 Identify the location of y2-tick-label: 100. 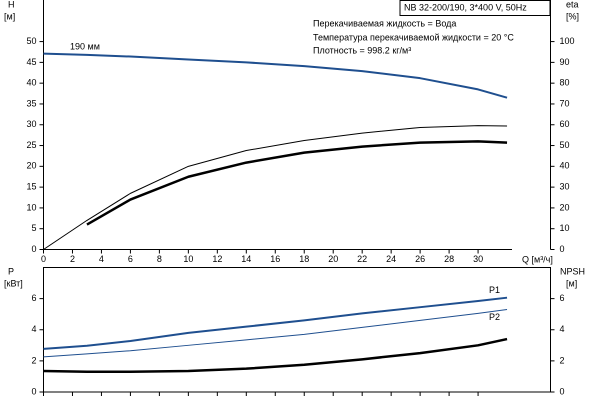
(567, 41).